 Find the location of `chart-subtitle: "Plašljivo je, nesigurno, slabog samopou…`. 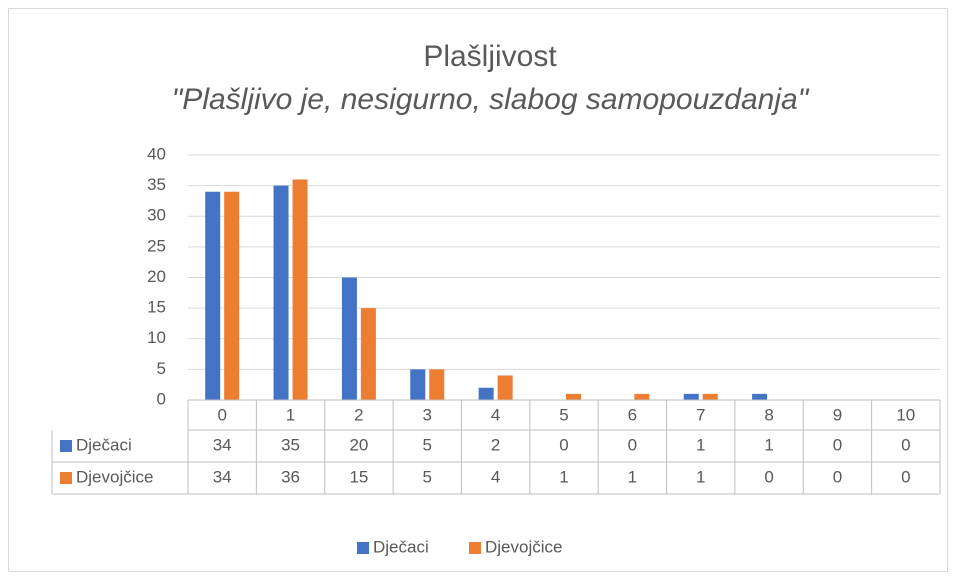

chart-subtitle: "Plašljivo je, nesigurno, slabog samopou… is located at coordinates (491, 99).